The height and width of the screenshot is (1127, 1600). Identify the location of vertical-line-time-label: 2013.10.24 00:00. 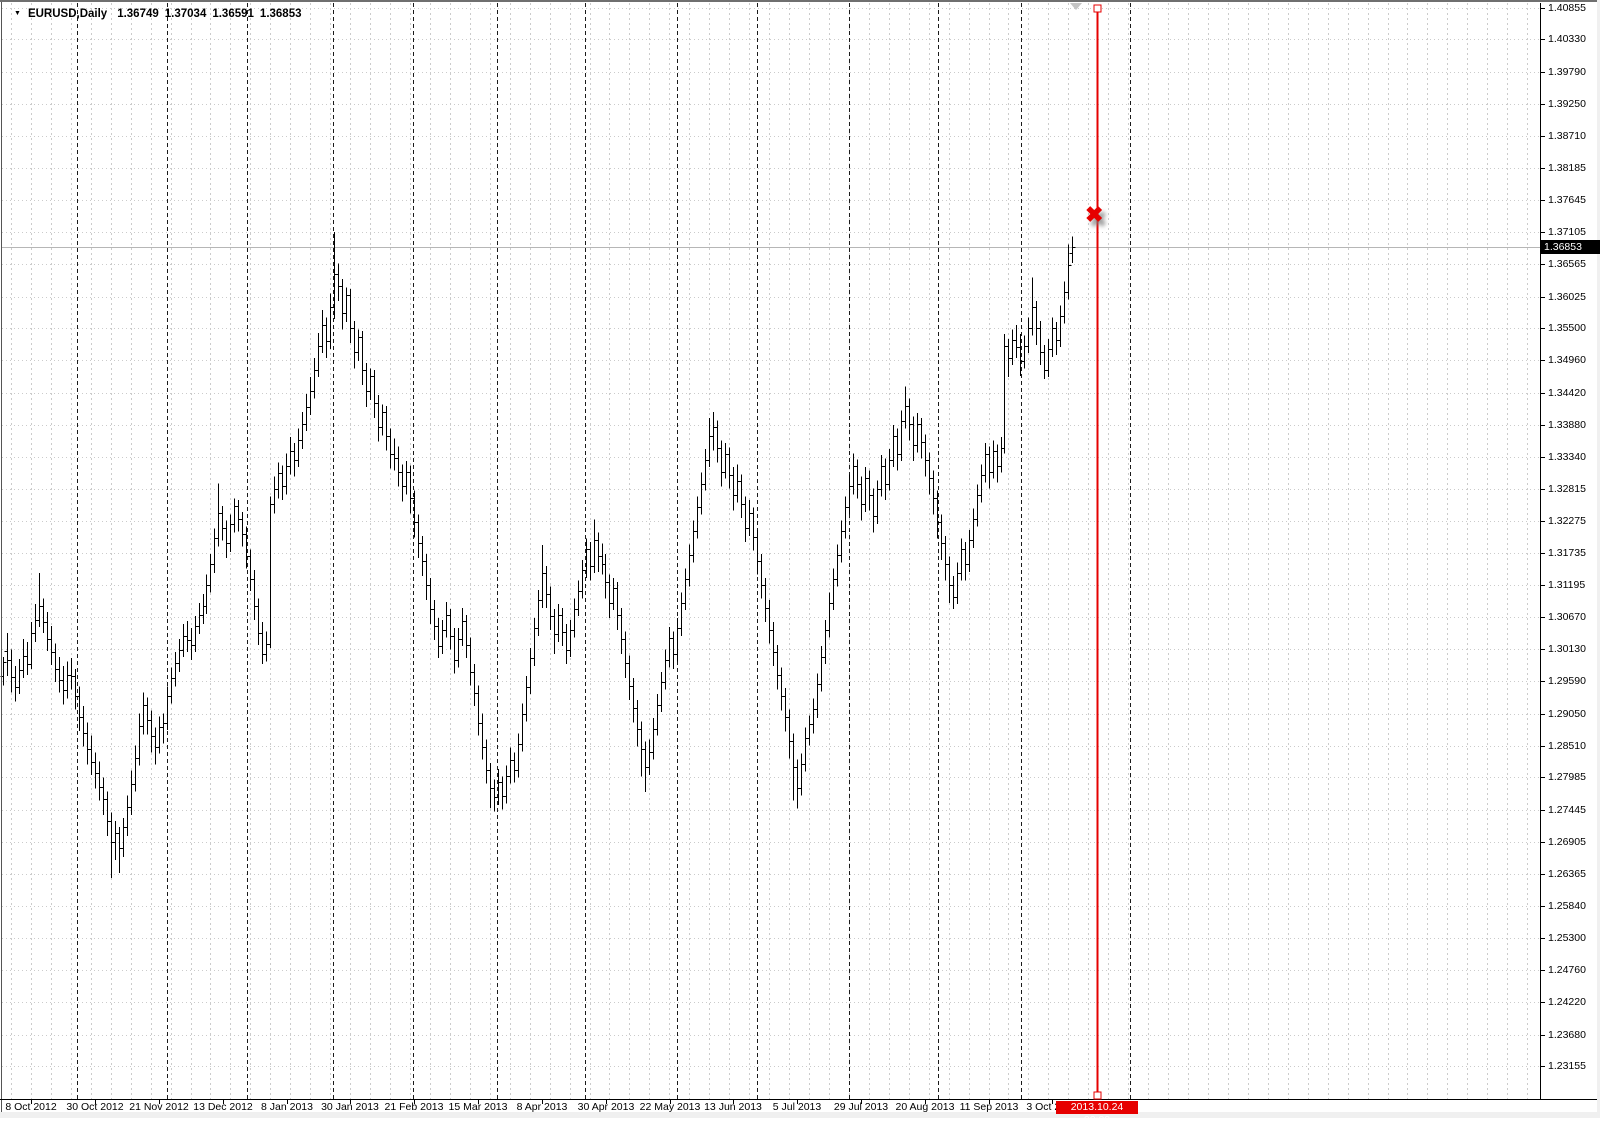
(1097, 1113).